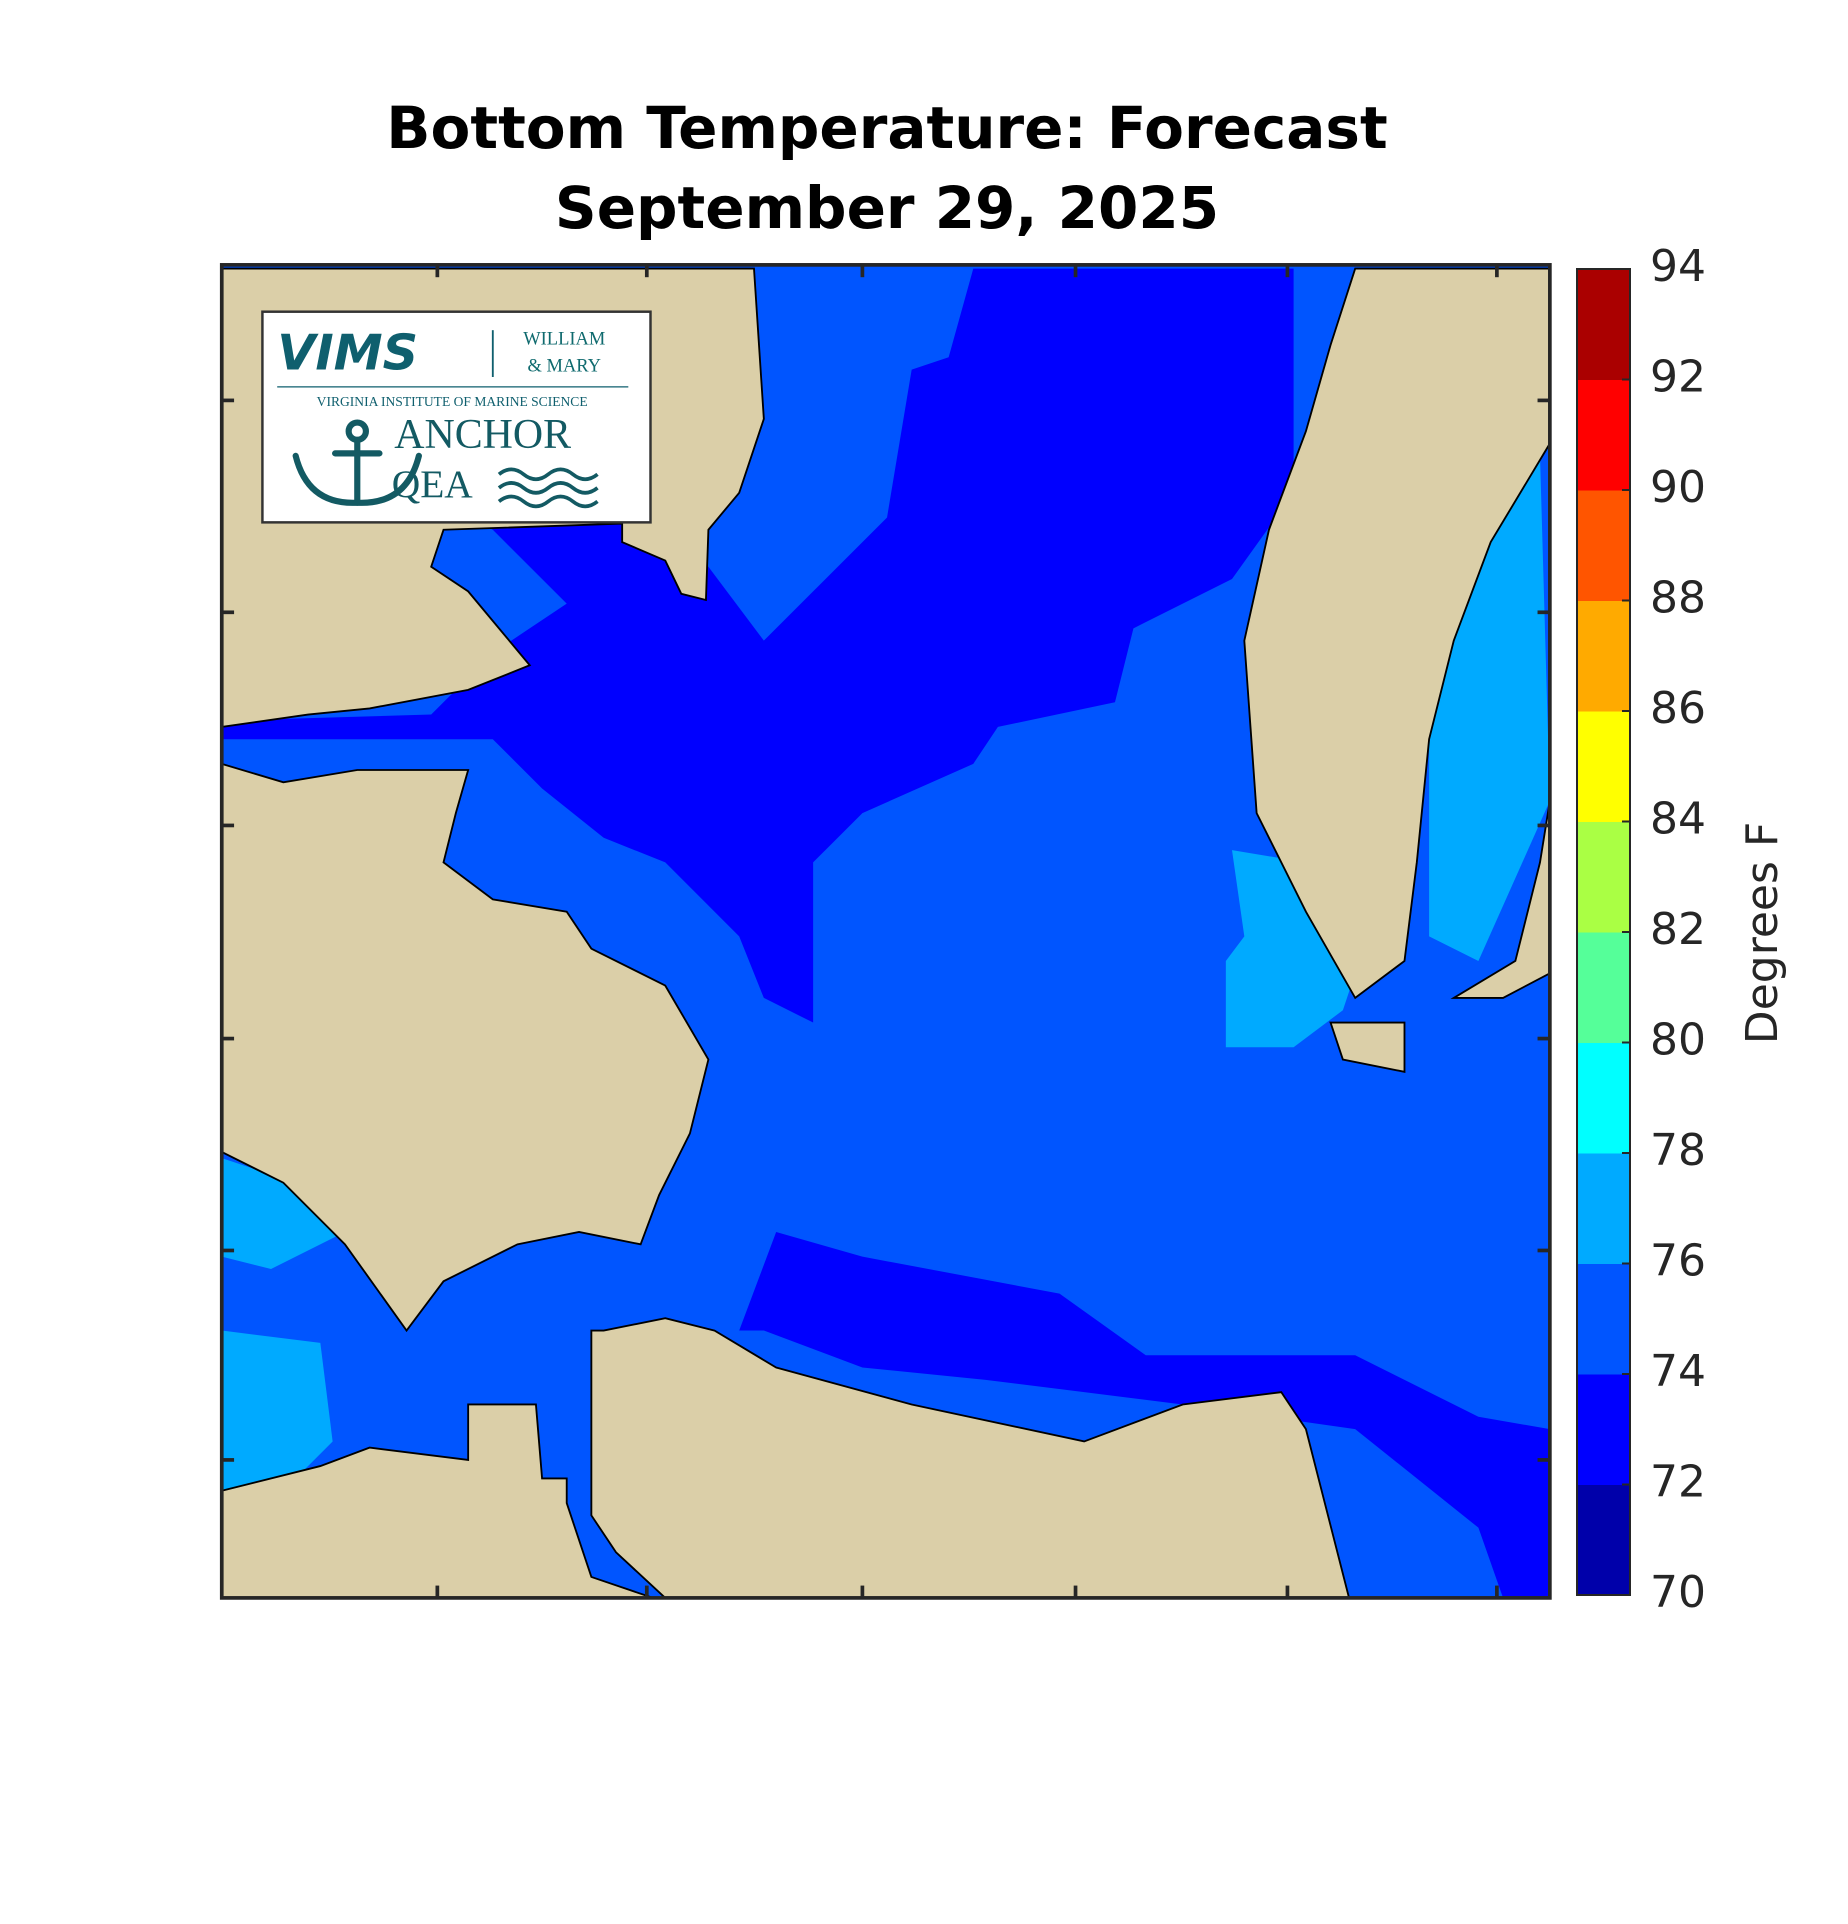  I want to click on anchor-icon, so click(357, 462).